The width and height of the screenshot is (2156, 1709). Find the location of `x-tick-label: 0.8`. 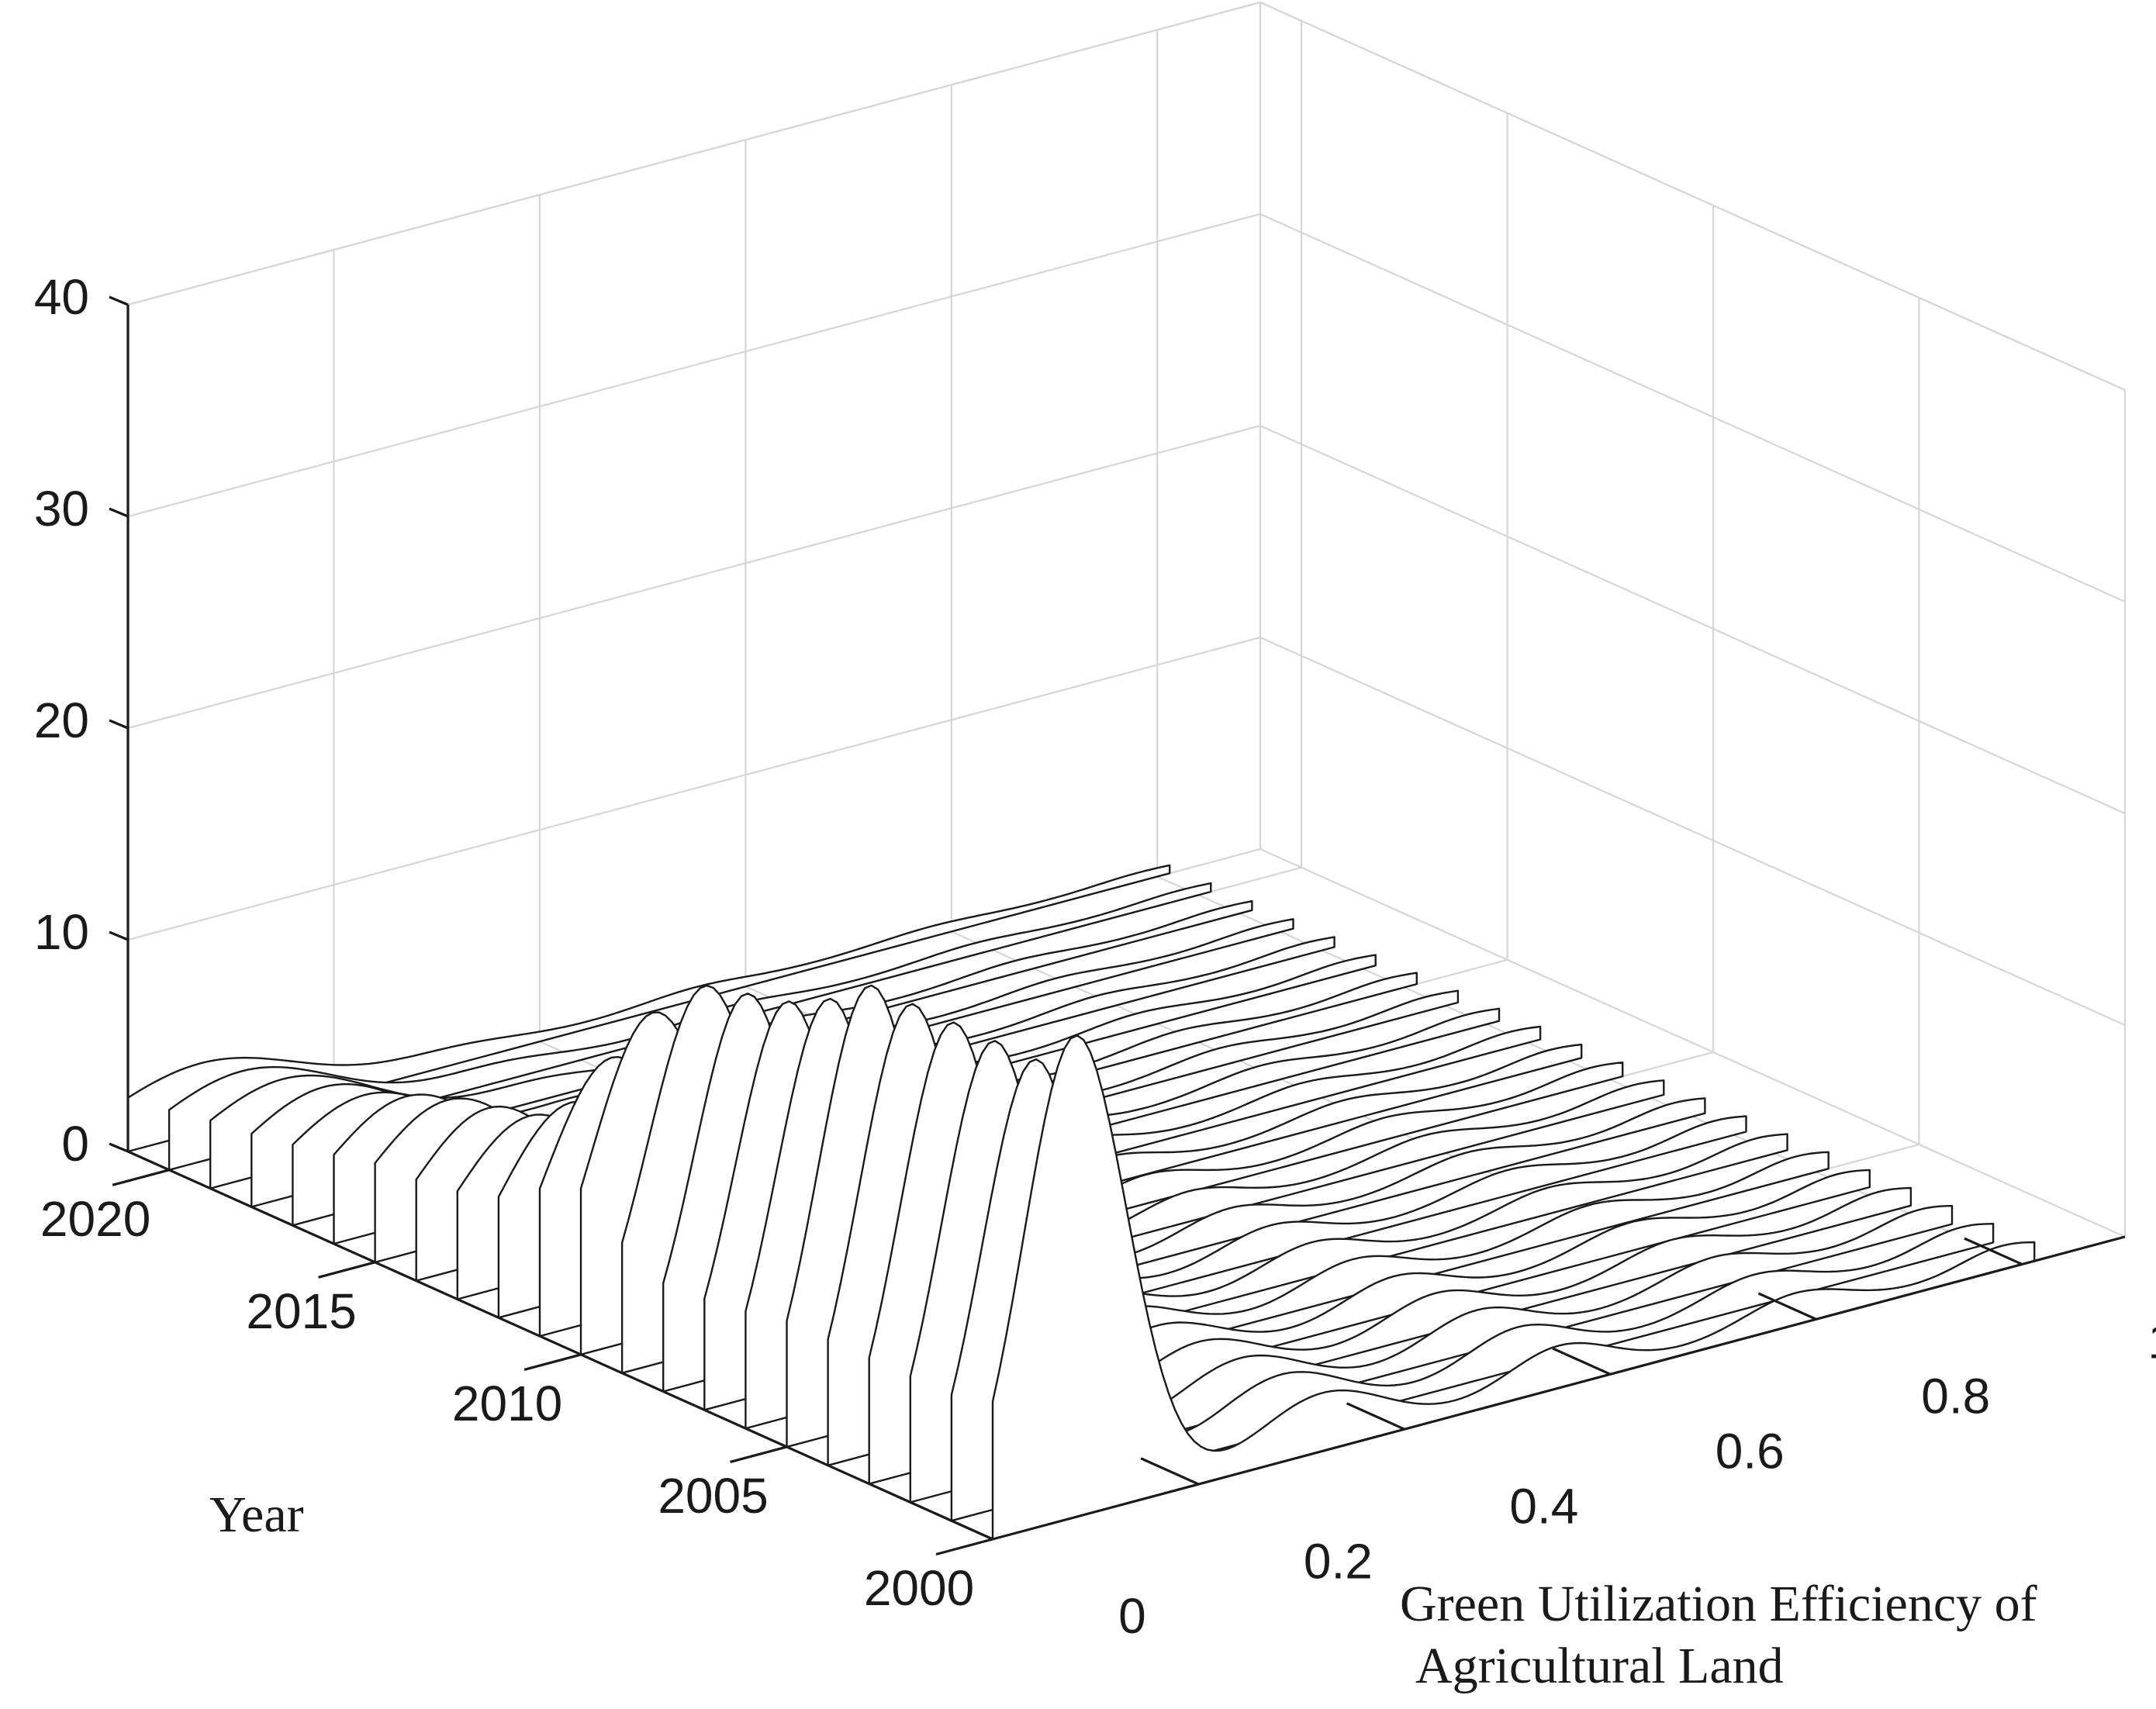

x-tick-label: 0.8 is located at coordinates (1955, 1396).